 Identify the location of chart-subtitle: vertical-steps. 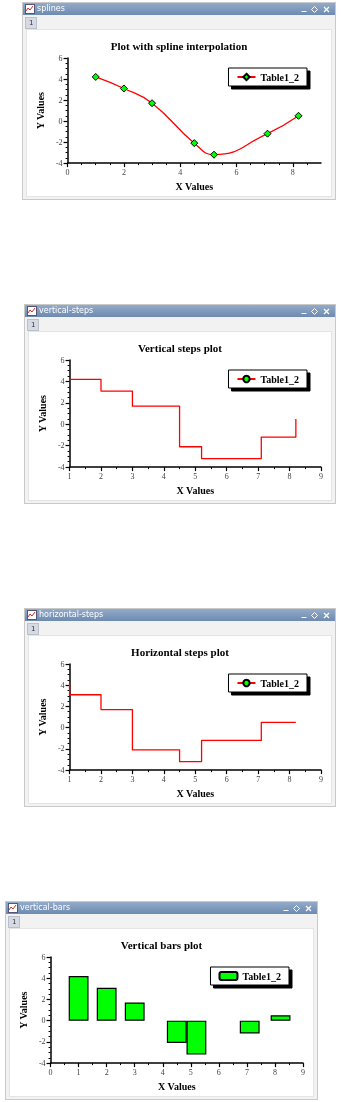
(66, 311).